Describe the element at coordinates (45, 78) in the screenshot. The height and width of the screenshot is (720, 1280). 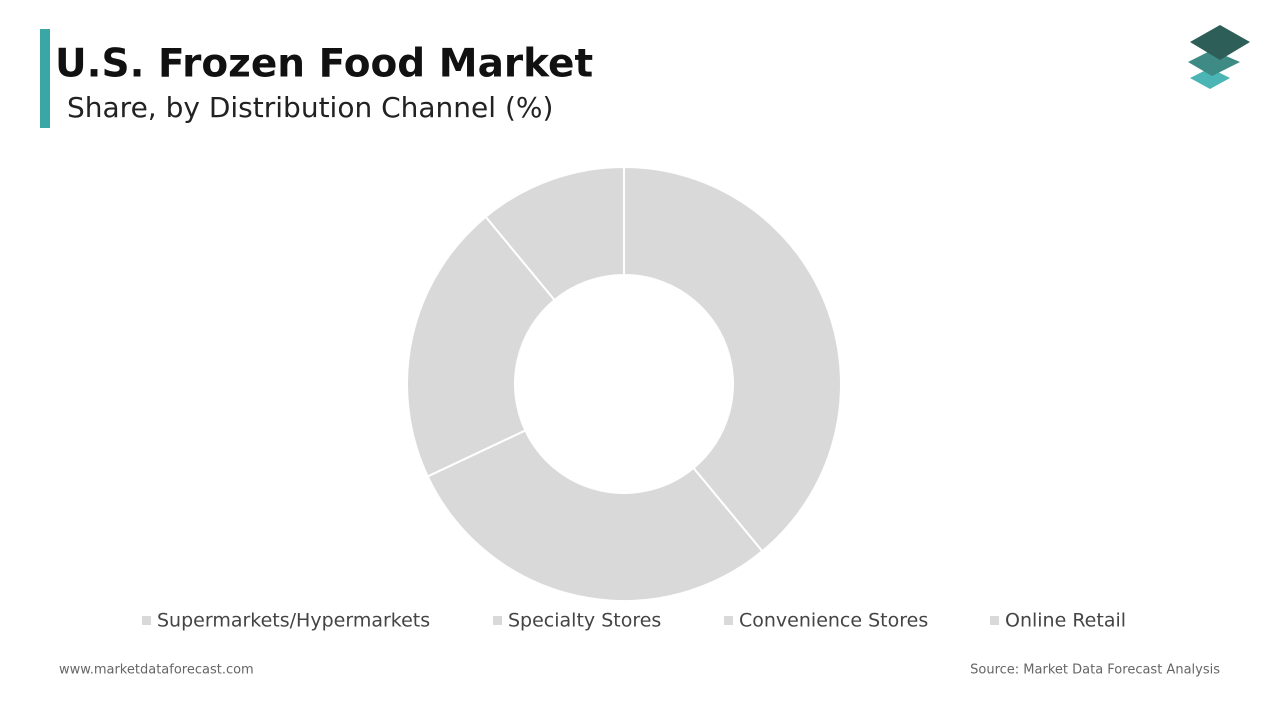
I see `title-accent` at that location.